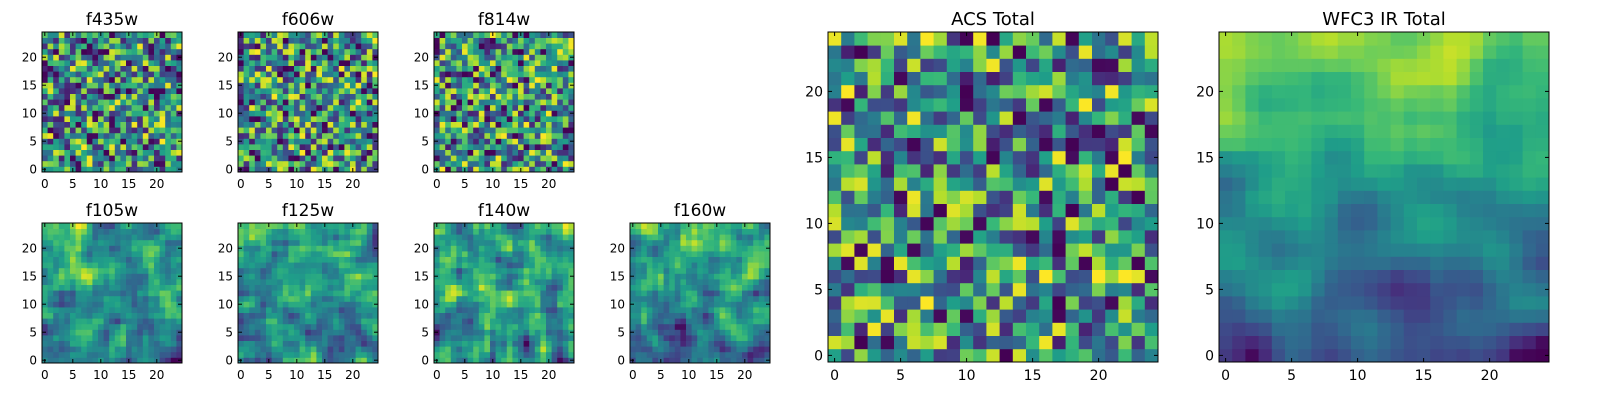  I want to click on x-tick-label: 5, so click(661, 375).